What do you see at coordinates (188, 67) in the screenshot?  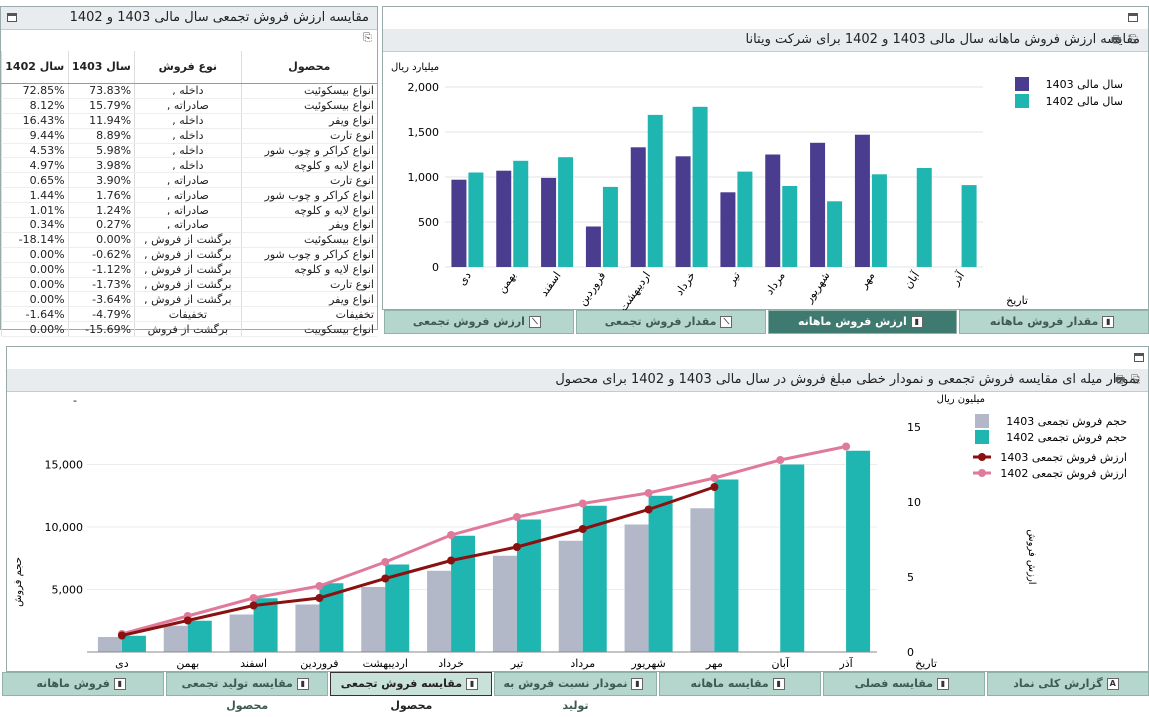 I see `col-header-type: نوع فروش` at bounding box center [188, 67].